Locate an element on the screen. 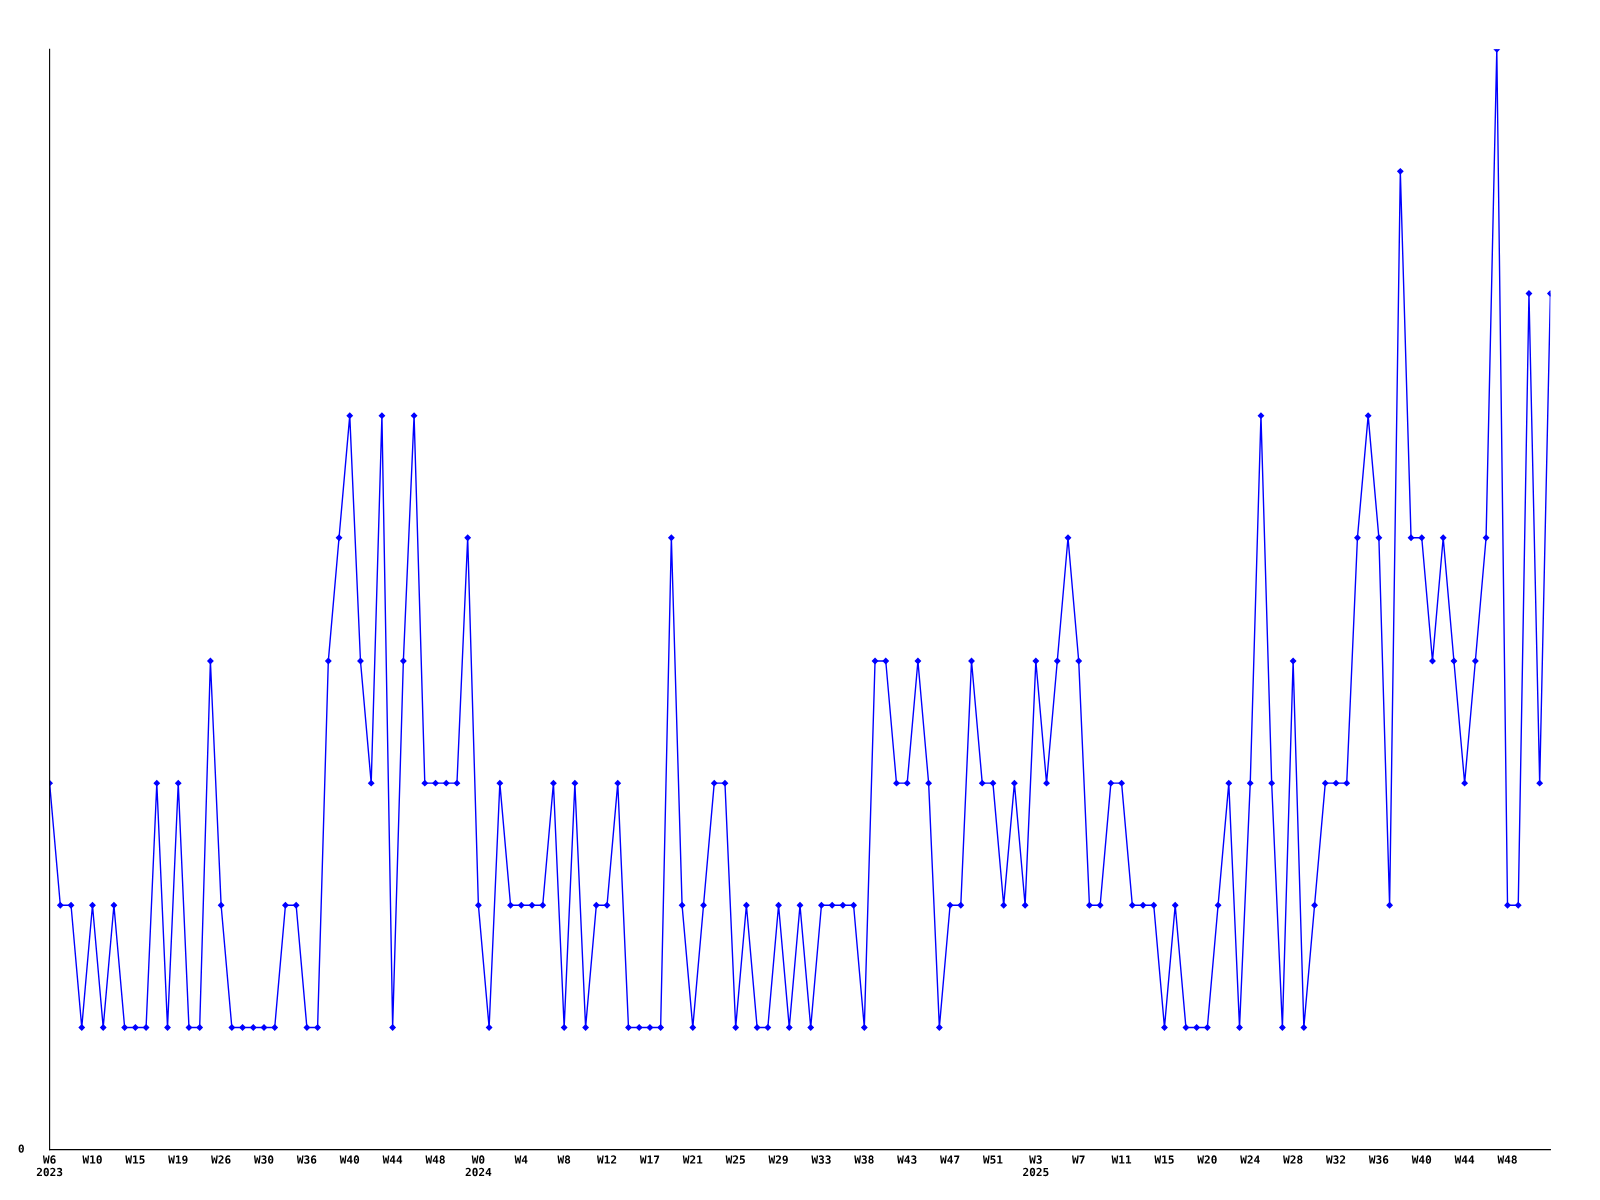 The width and height of the screenshot is (1600, 1200). x-tick-label: W10 is located at coordinates (92, 1159).